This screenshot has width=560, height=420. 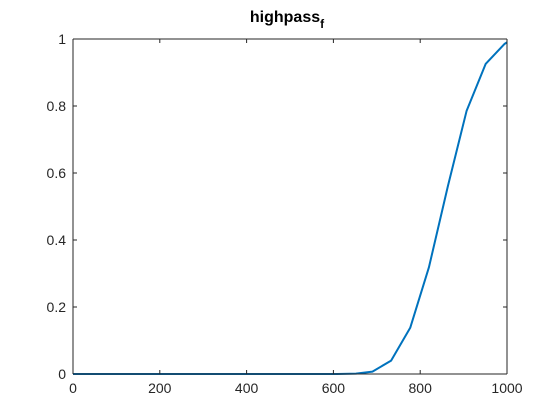 I want to click on y-tick-label: 0.8, so click(x=57, y=106).